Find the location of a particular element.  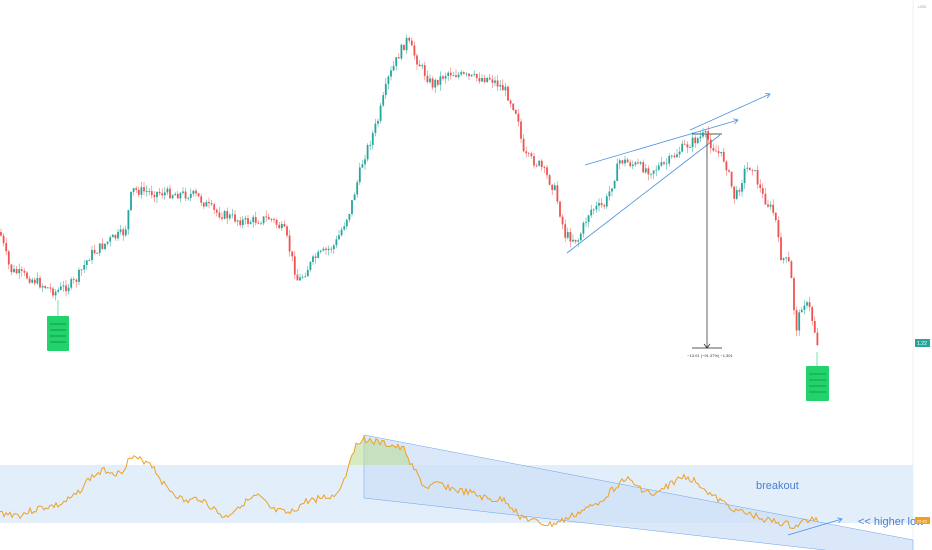

higher-lows-label: << higher low is located at coordinates (891, 522).